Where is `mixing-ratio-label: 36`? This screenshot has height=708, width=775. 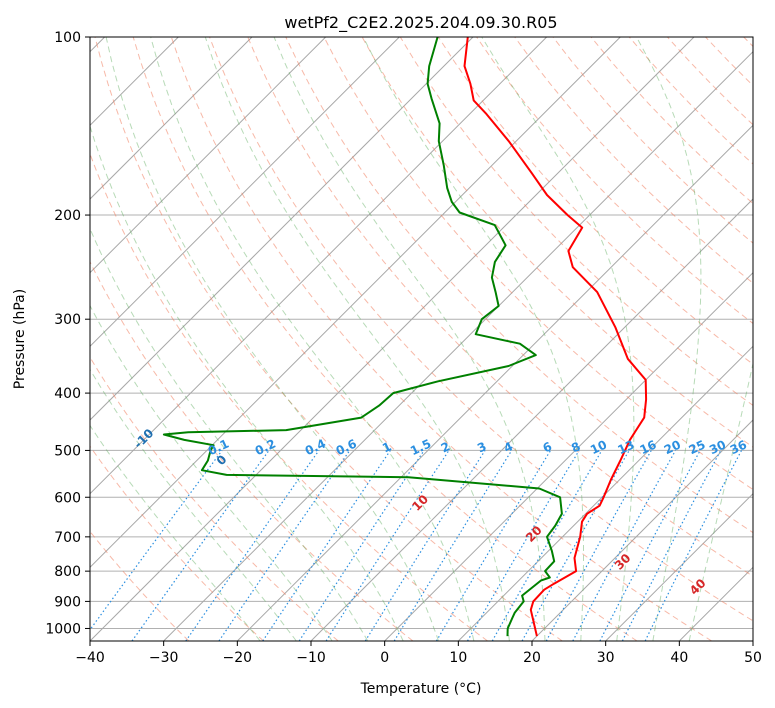 mixing-ratio-label: 36 is located at coordinates (738, 448).